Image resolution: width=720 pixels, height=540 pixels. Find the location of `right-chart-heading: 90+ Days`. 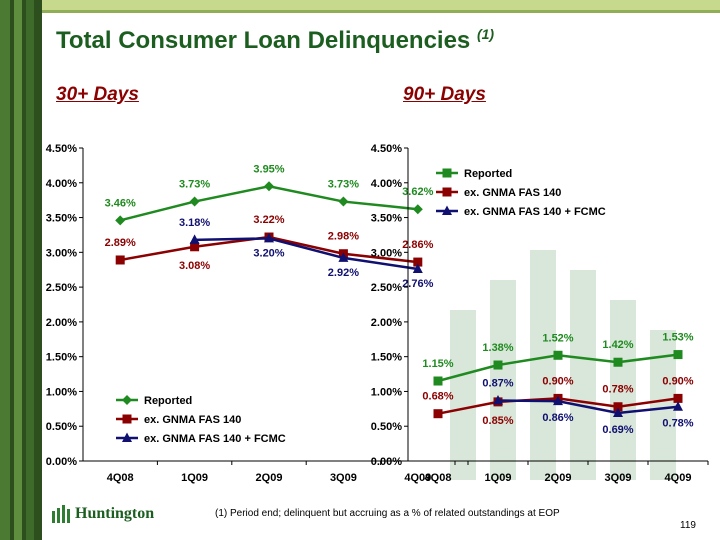

right-chart-heading: 90+ Days is located at coordinates (444, 94).